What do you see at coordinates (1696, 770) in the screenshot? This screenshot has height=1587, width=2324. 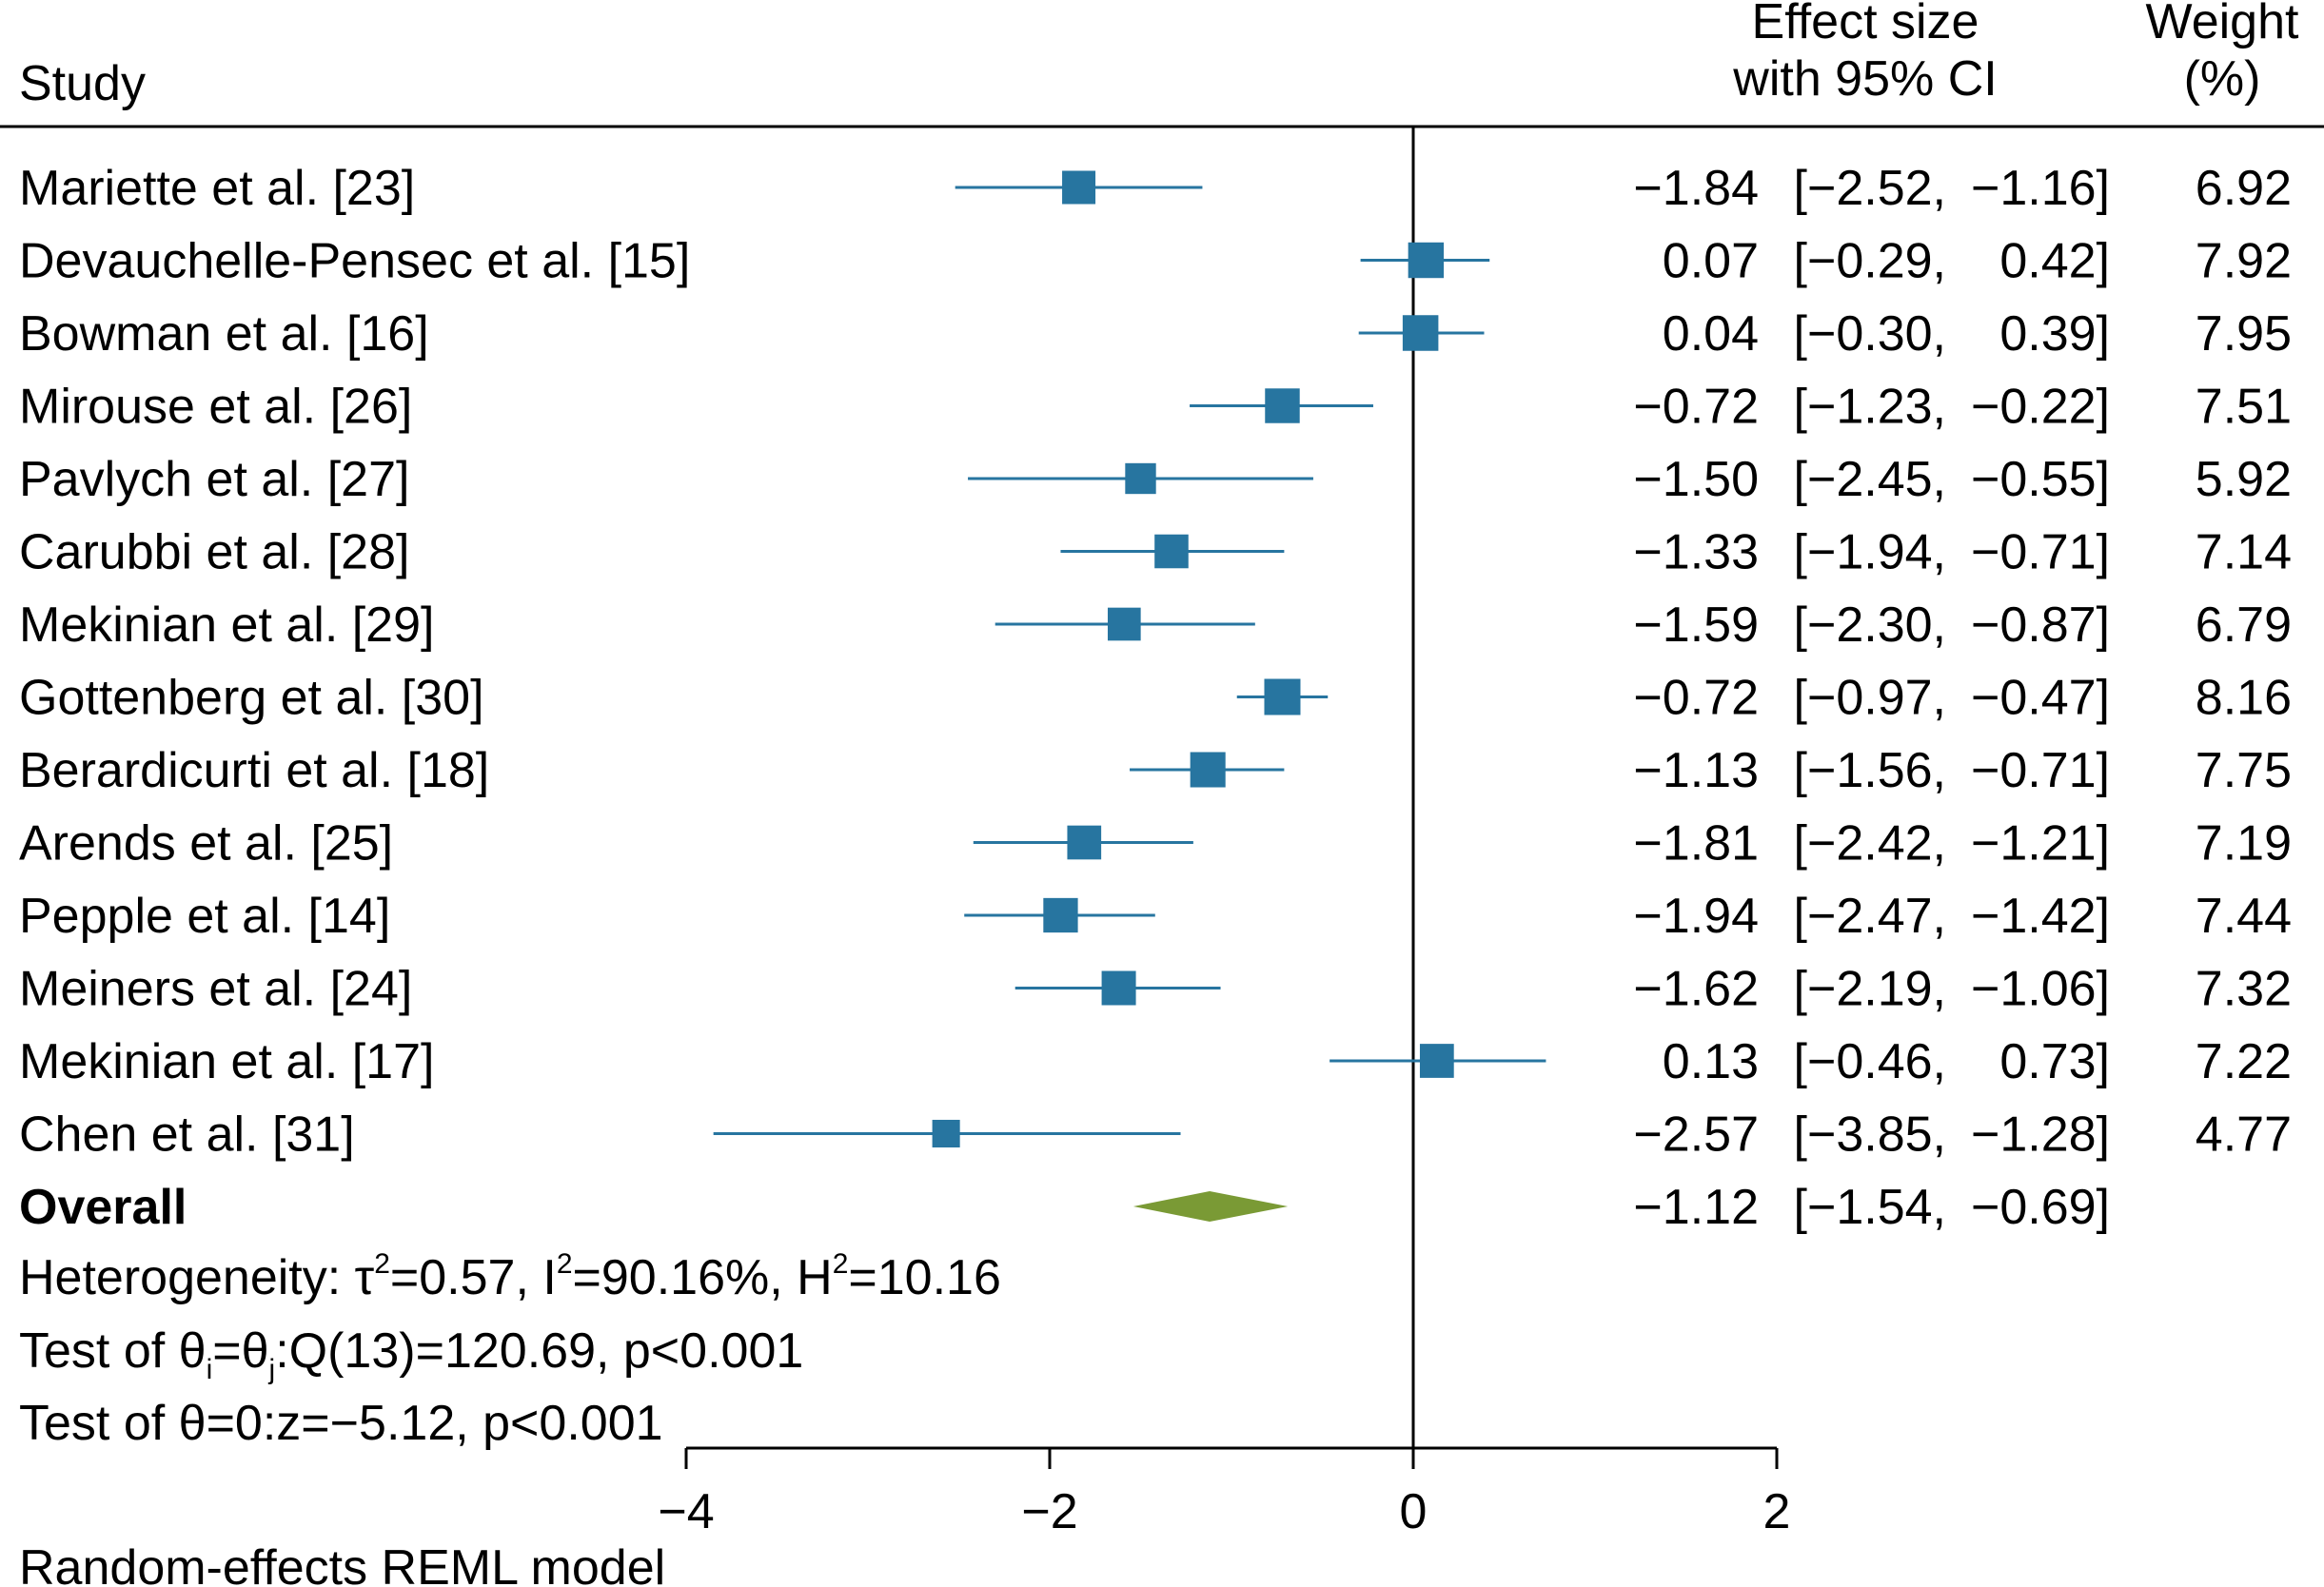 I see `effect-value: −1.13` at bounding box center [1696, 770].